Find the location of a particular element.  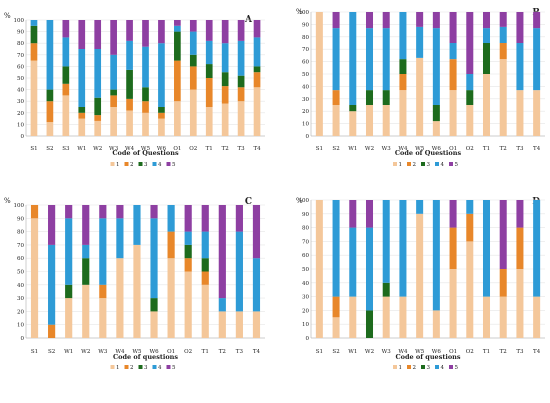

x-tick-label: T2 is located at coordinates (503, 352).